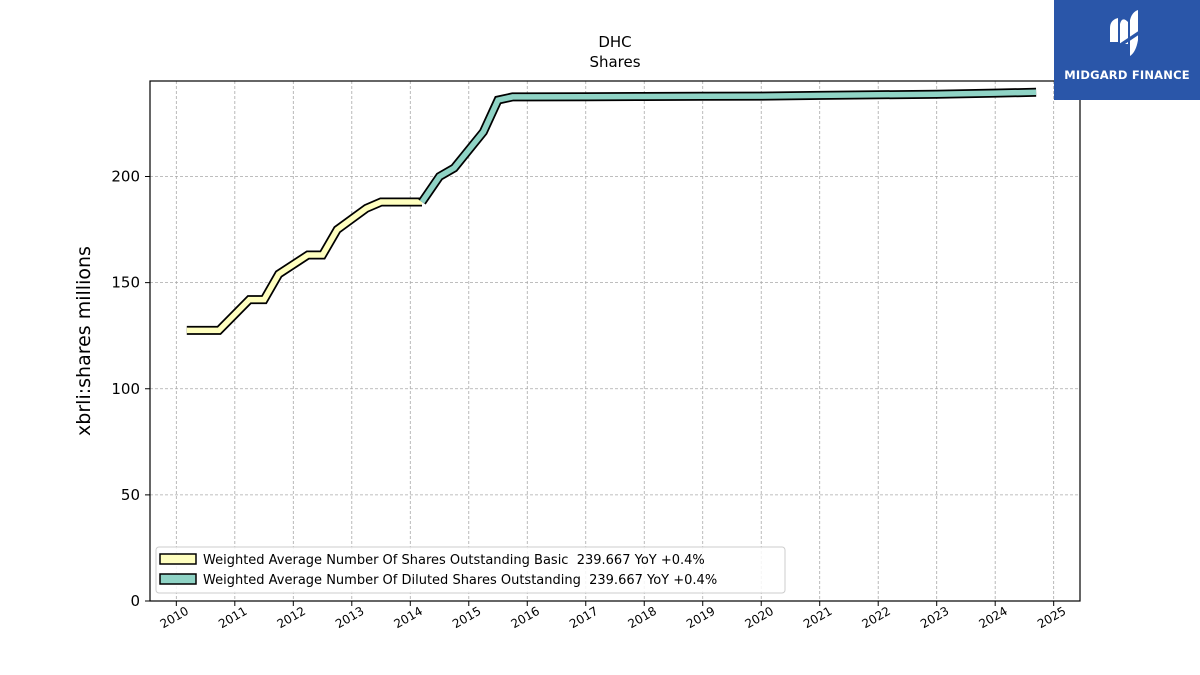 This screenshot has height=675, width=1200. What do you see at coordinates (614, 42) in the screenshot?
I see `chart-title: DHC` at bounding box center [614, 42].